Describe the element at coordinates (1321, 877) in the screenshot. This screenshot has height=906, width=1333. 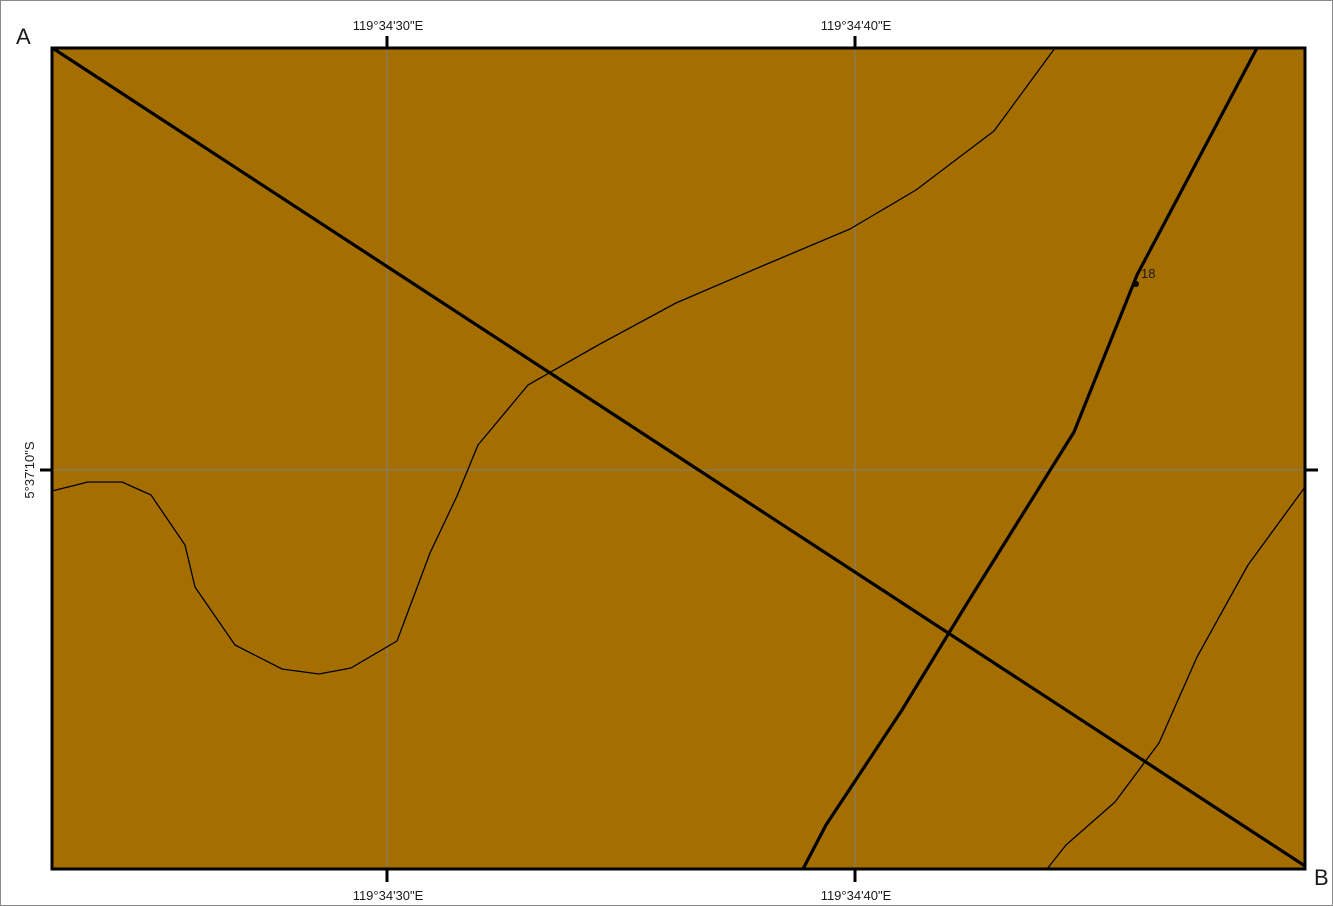
I see `section-end-label: B` at that location.